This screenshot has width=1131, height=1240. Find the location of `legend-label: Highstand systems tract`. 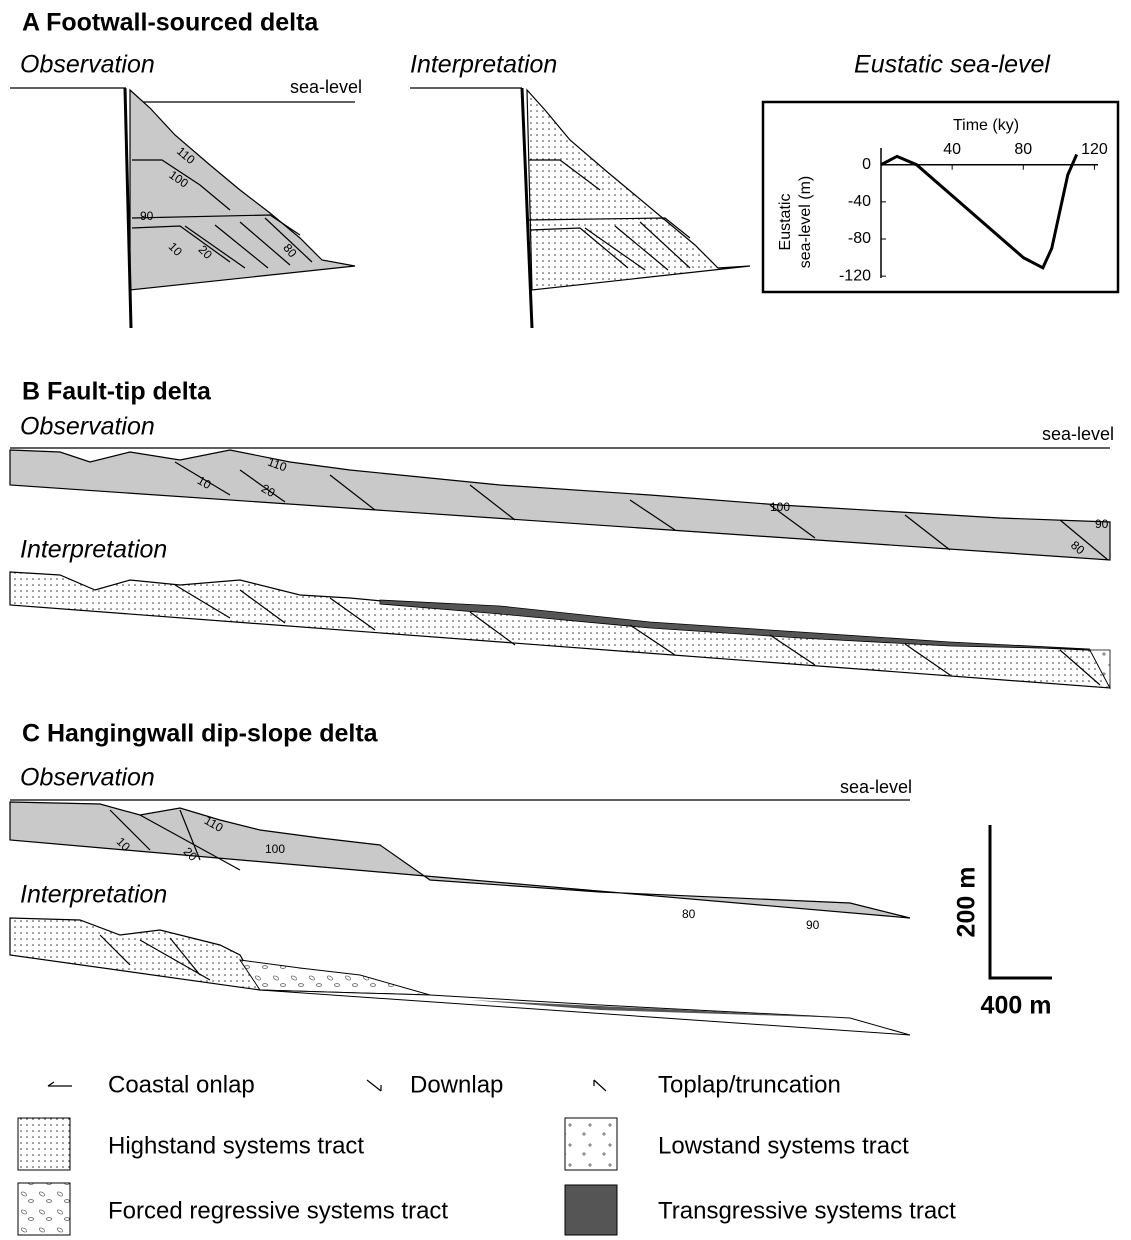

legend-label: Highstand systems tract is located at coordinates (236, 1145).